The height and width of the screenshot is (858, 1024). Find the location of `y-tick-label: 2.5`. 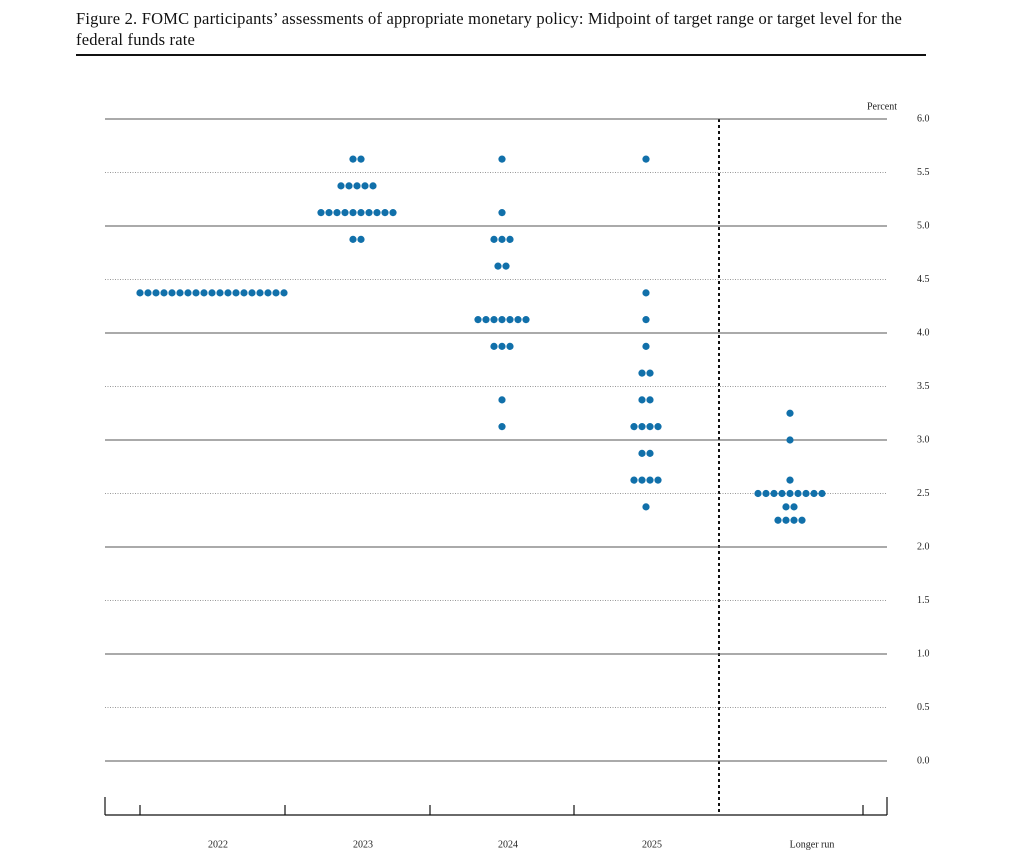

y-tick-label: 2.5 is located at coordinates (923, 493).